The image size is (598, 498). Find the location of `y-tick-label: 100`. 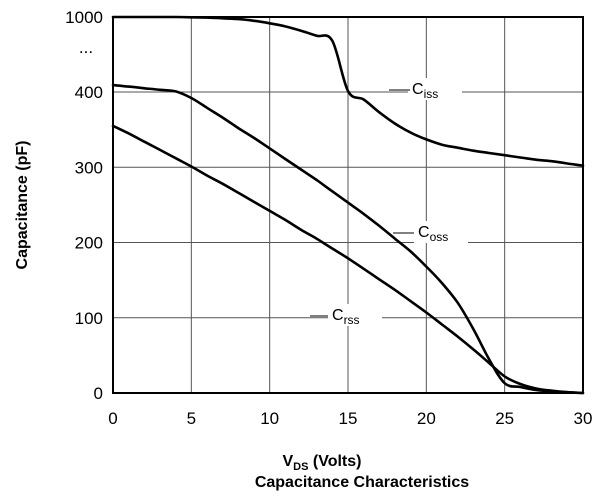

y-tick-label: 100 is located at coordinates (89, 318).